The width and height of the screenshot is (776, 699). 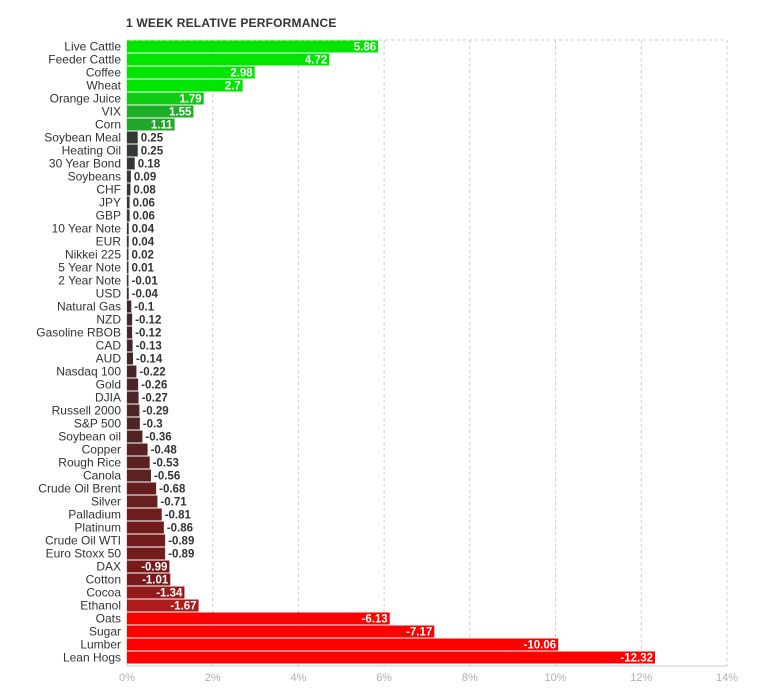 I want to click on category-label: Rough Rice, so click(x=89, y=463).